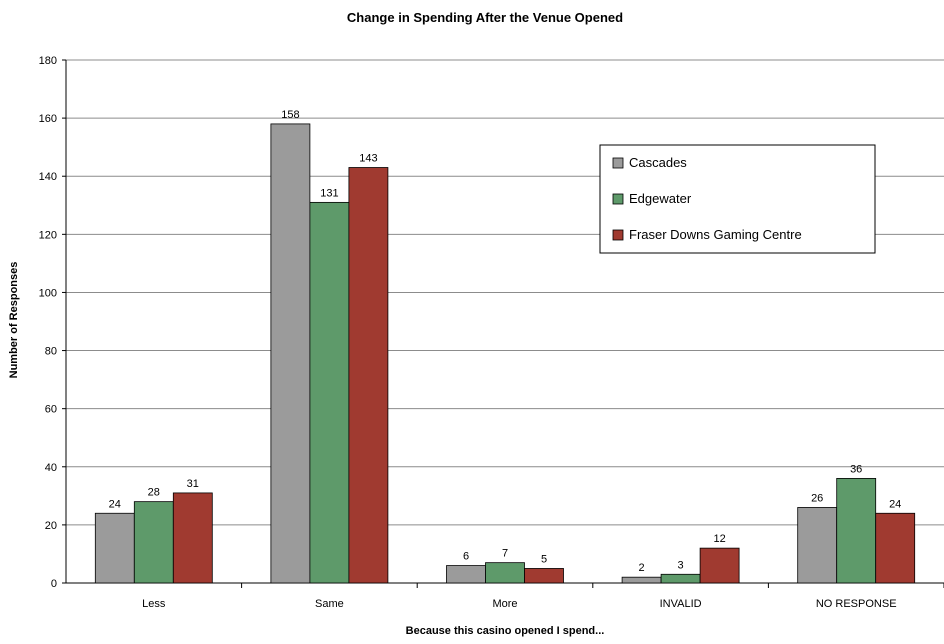 This screenshot has height=644, width=944. Describe the element at coordinates (817, 498) in the screenshot. I see `data-label: 26` at that location.